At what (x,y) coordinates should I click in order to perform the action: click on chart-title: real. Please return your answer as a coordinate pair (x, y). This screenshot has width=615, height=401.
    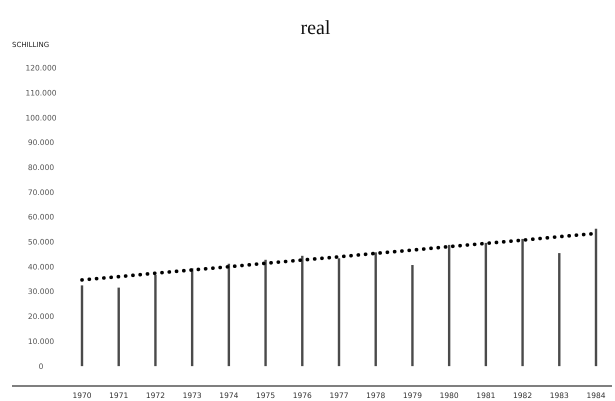
    Looking at the image, I should click on (315, 28).